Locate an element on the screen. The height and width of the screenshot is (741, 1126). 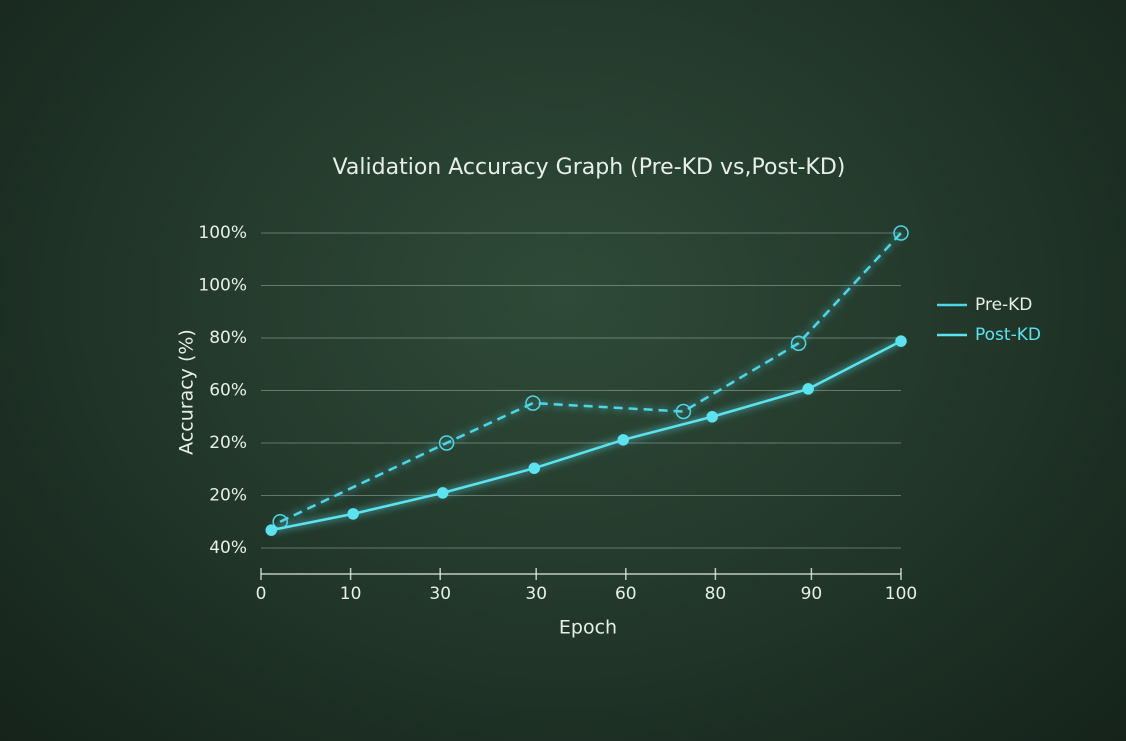
legend-label: Pre-KD is located at coordinates (1003, 305).